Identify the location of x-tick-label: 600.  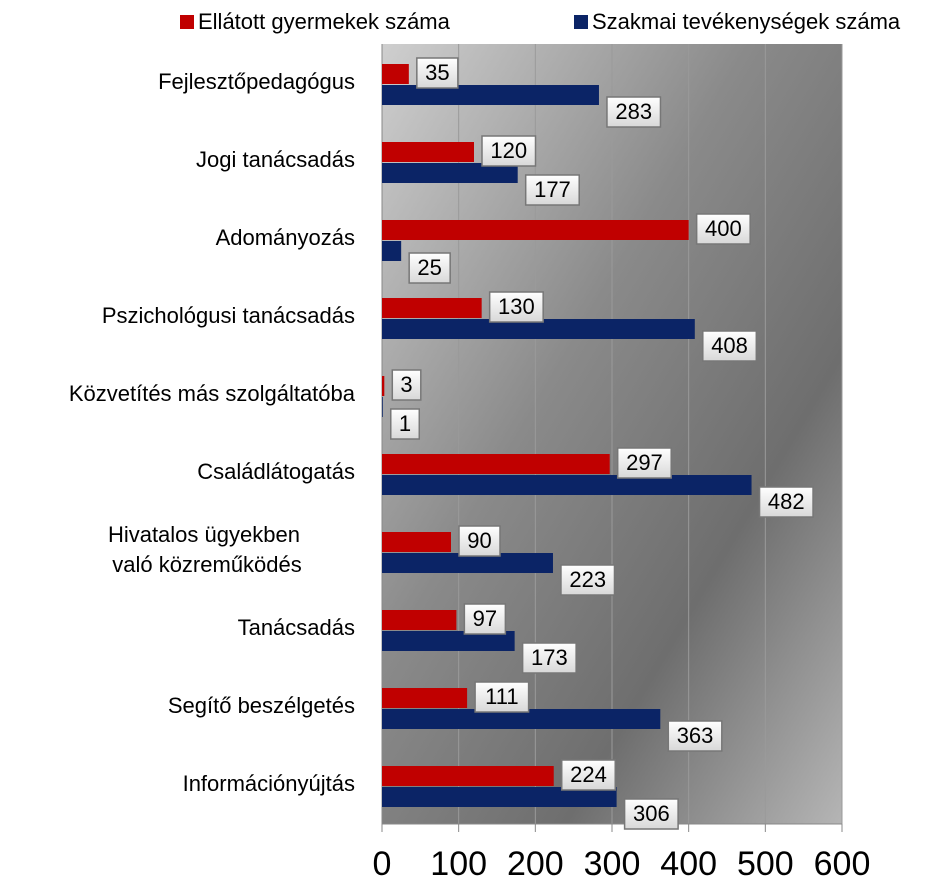
(842, 864).